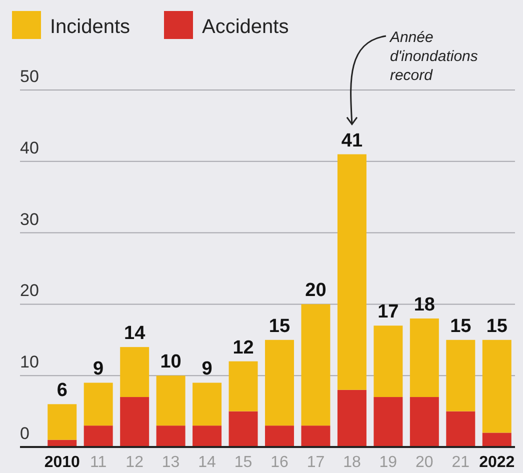 This screenshot has height=473, width=523. What do you see at coordinates (461, 462) in the screenshot?
I see `x-tick-label: 21` at bounding box center [461, 462].